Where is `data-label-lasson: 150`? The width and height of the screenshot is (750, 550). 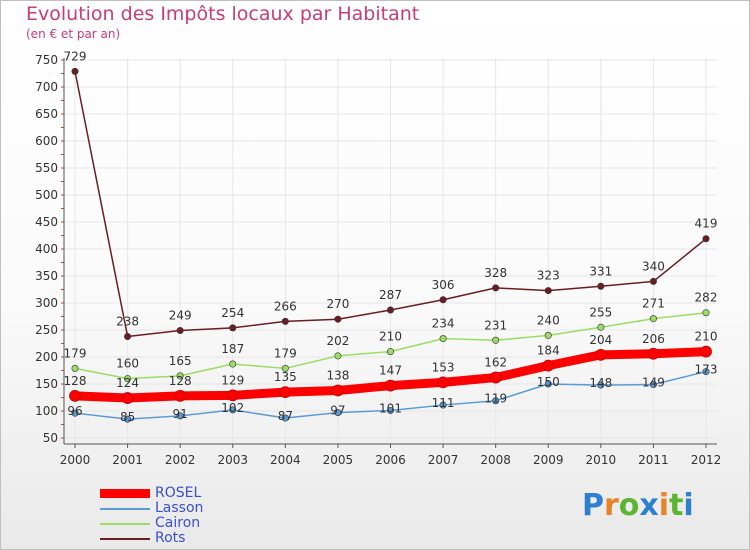 data-label-lasson: 150 is located at coordinates (548, 382).